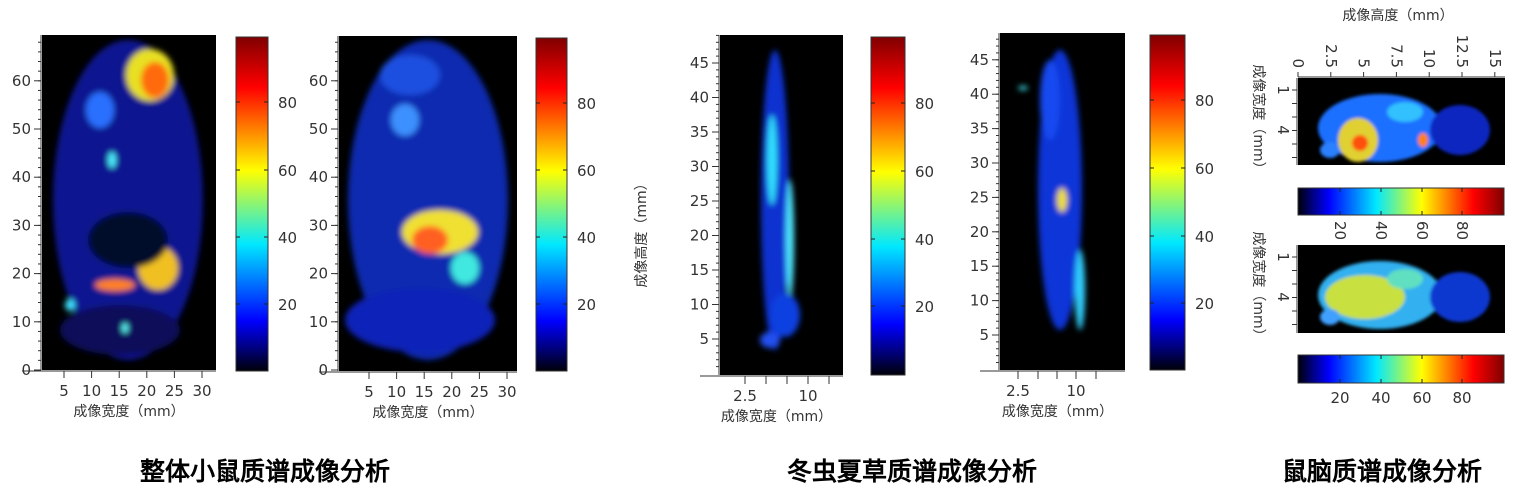  I want to click on x-axis-label: 成像高度（mm）, so click(1397, 15).